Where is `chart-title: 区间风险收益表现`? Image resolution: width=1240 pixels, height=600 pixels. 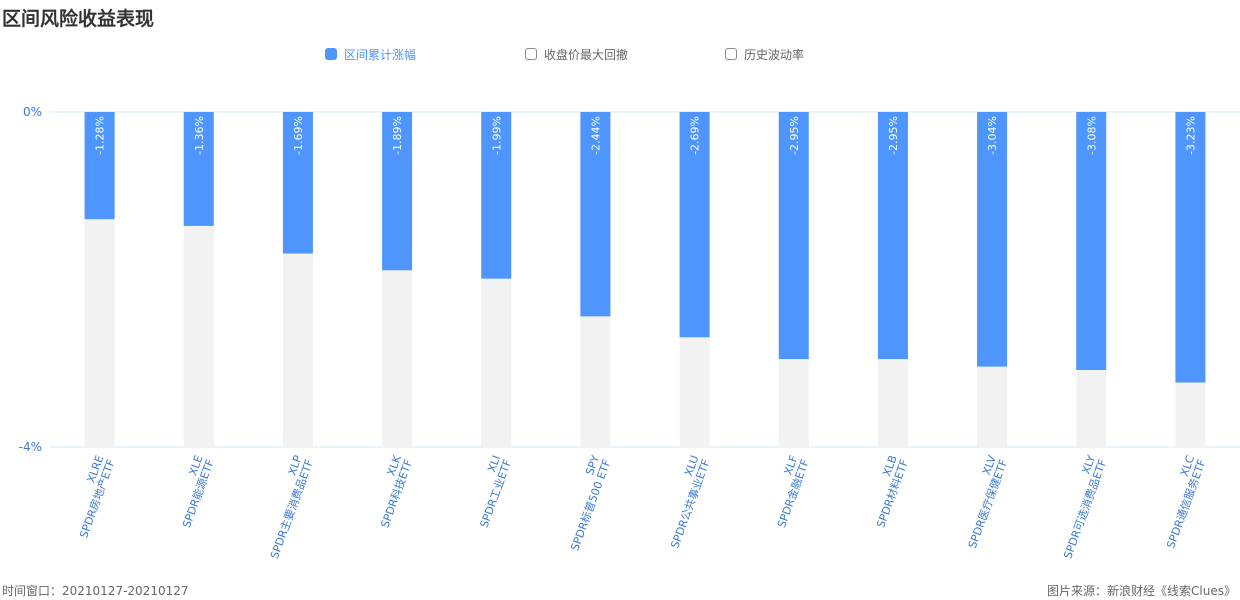
chart-title: 区间风险收益表现 is located at coordinates (78, 19).